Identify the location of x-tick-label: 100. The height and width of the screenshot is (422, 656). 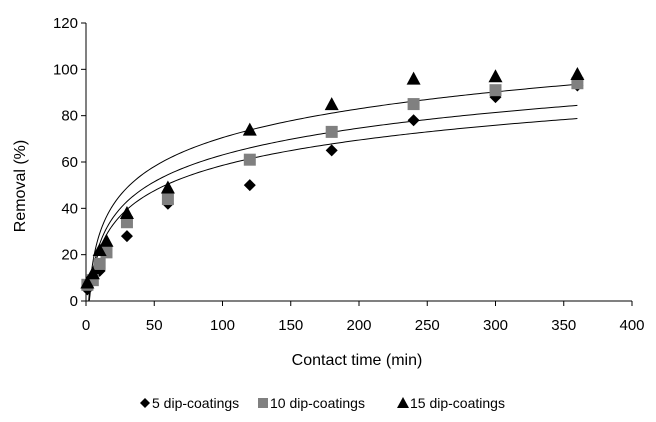
(222, 325).